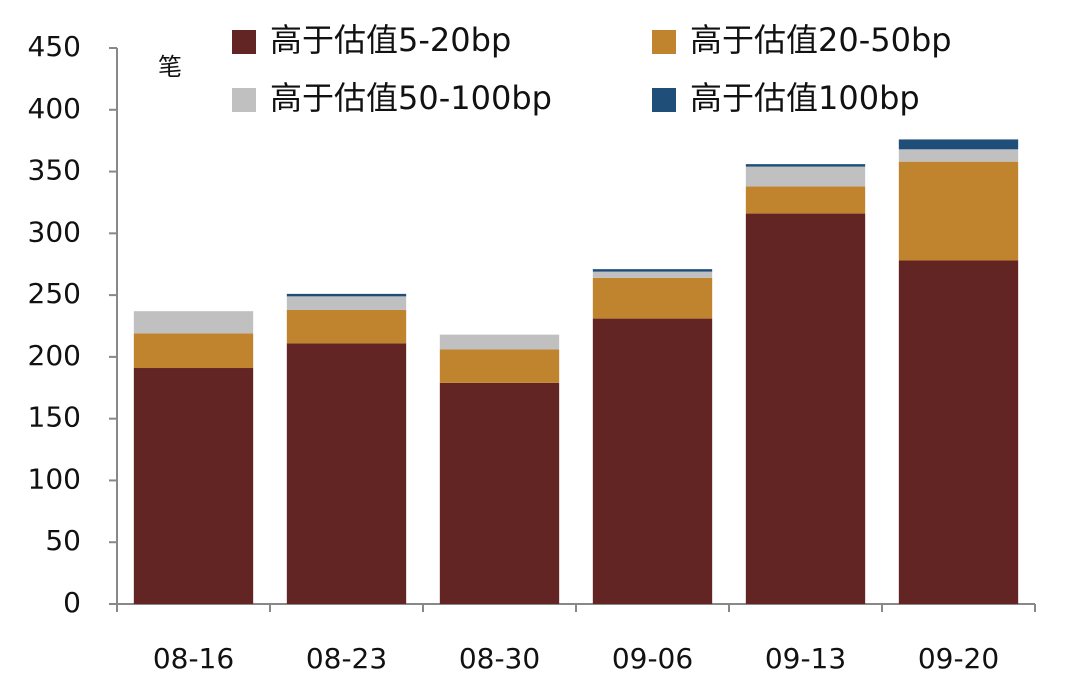  I want to click on legend-label: 高于估值100bp, so click(805, 98).